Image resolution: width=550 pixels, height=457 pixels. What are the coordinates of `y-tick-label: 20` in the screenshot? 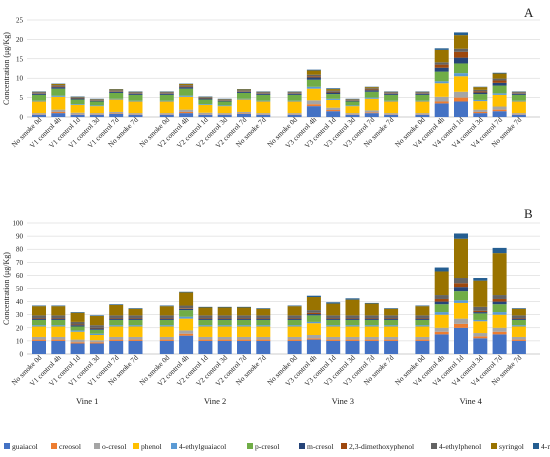 It's located at (20, 328).